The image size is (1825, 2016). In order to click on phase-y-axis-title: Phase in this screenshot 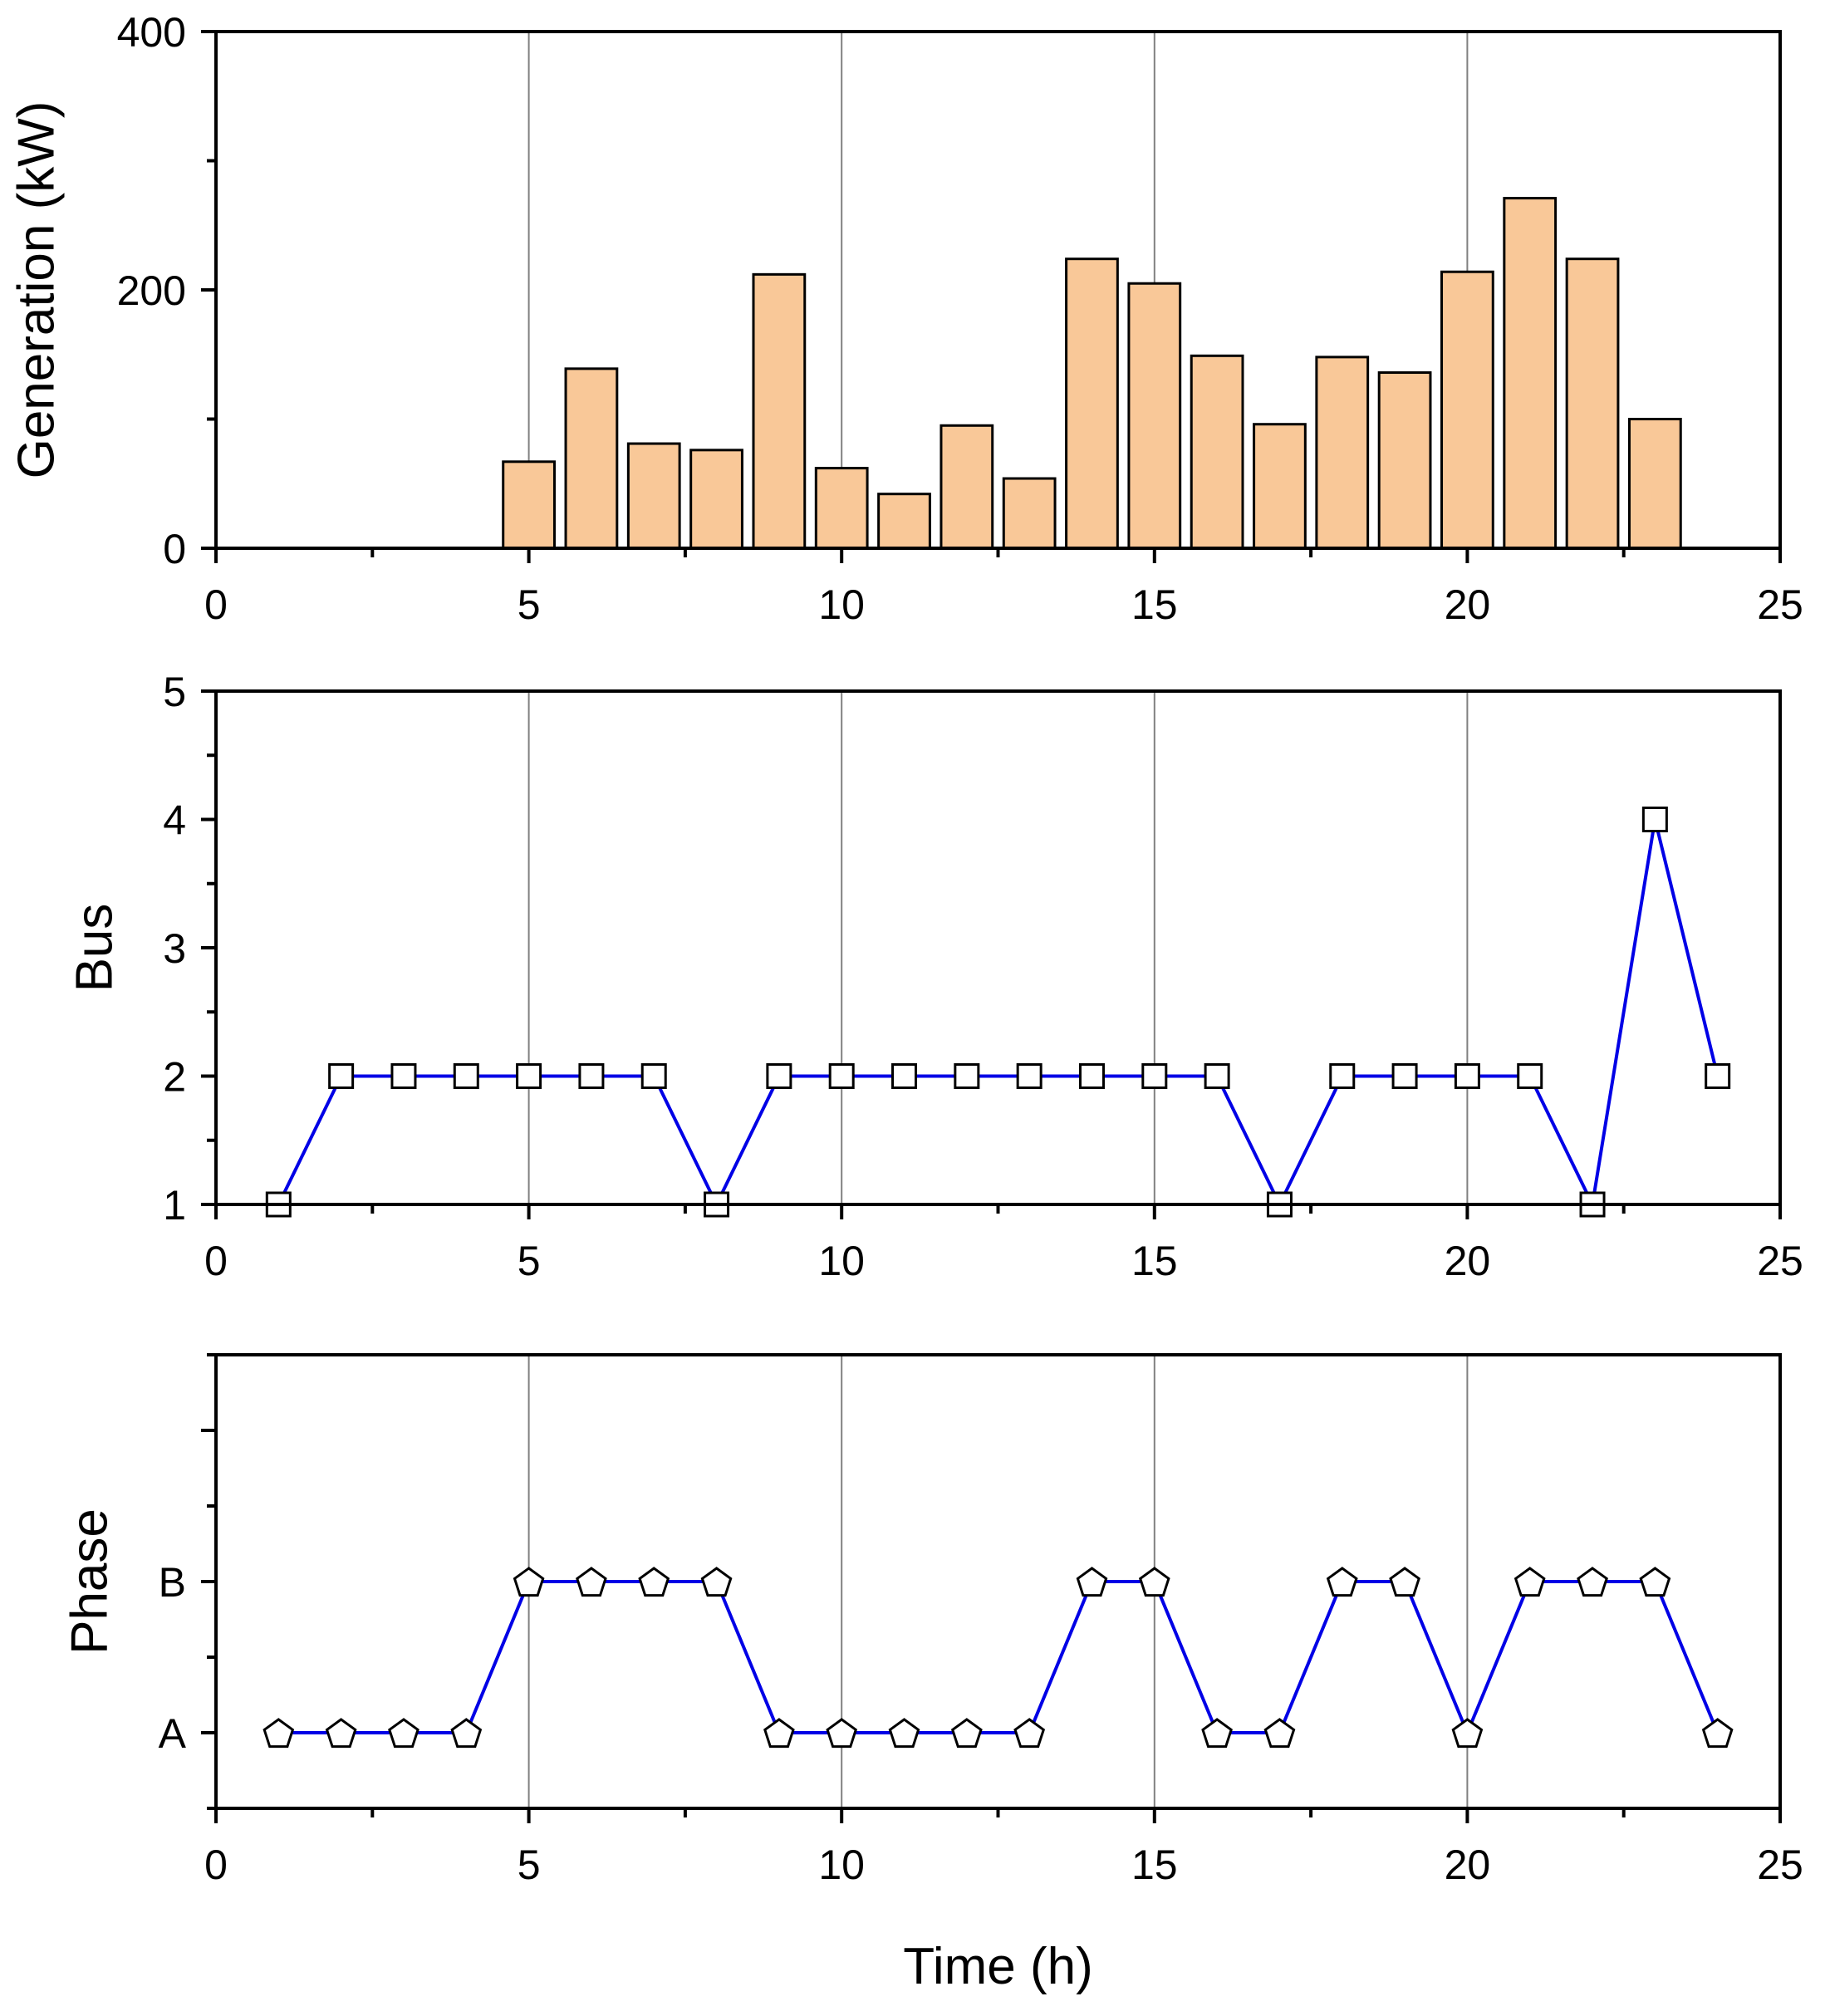, I will do `click(89, 1581)`.